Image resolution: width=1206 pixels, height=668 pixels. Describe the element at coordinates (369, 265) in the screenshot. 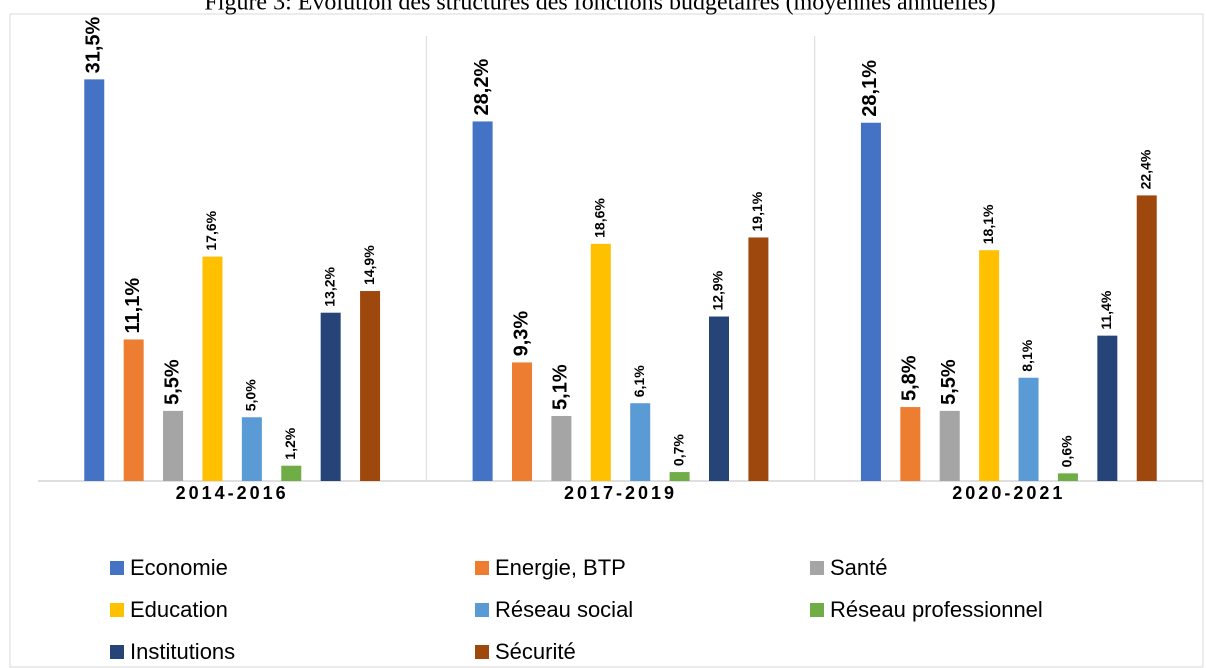

I see `data-label: 14,9%` at that location.